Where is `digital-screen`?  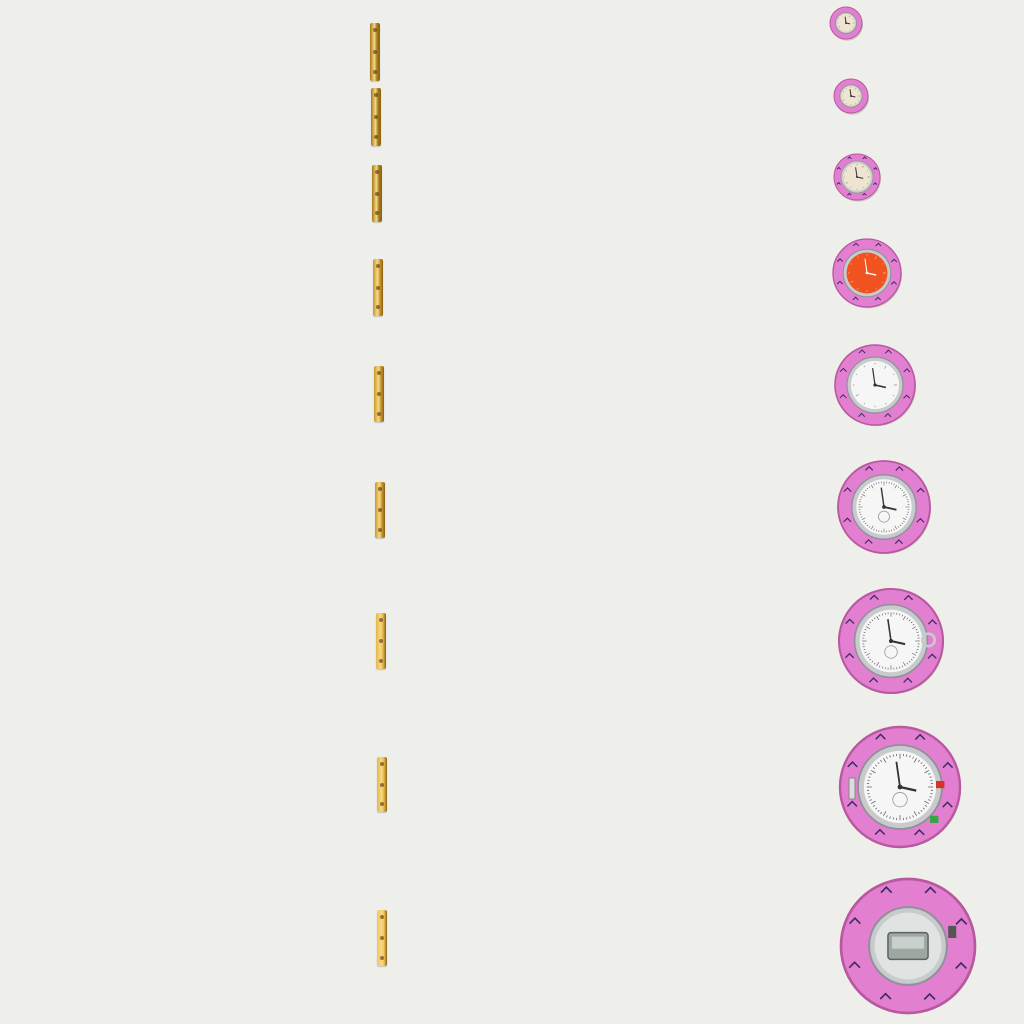 digital-screen is located at coordinates (908, 942).